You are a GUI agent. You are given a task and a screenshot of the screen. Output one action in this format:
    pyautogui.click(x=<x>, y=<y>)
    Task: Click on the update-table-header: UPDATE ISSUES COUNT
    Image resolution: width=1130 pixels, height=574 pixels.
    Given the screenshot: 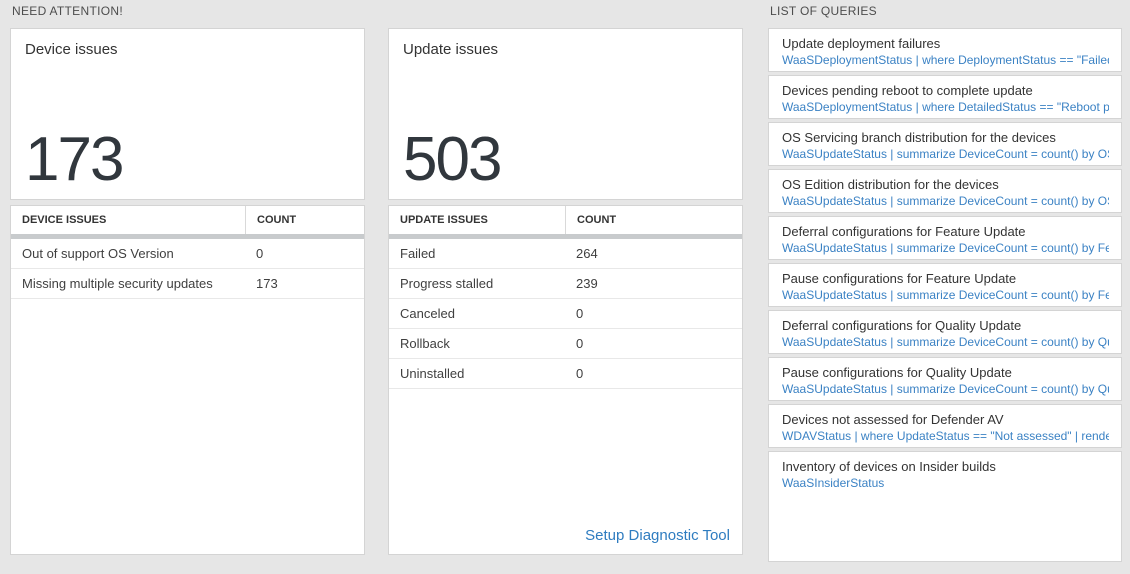 What is the action you would take?
    pyautogui.click(x=565, y=220)
    